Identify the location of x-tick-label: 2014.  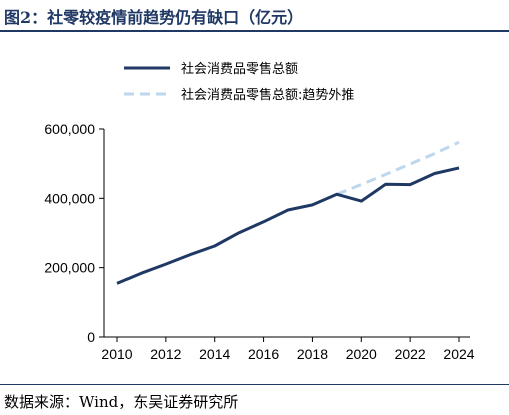
(214, 354).